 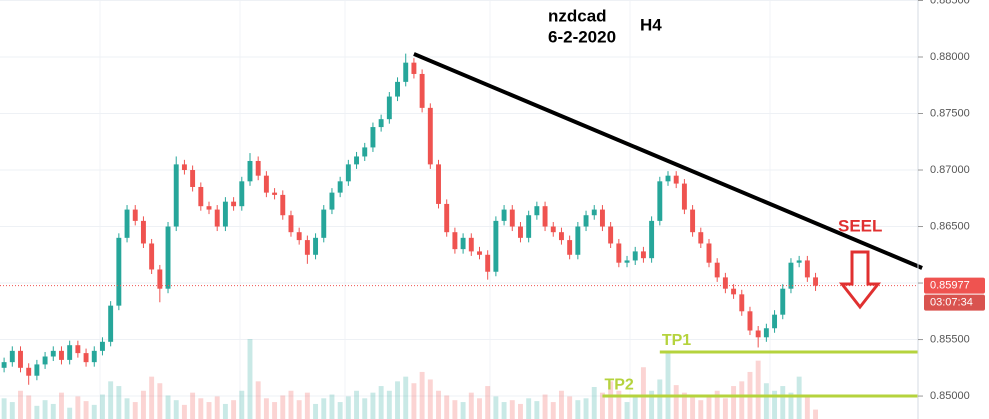 What do you see at coordinates (951, 303) in the screenshot?
I see `countdown: 03:07:34` at bounding box center [951, 303].